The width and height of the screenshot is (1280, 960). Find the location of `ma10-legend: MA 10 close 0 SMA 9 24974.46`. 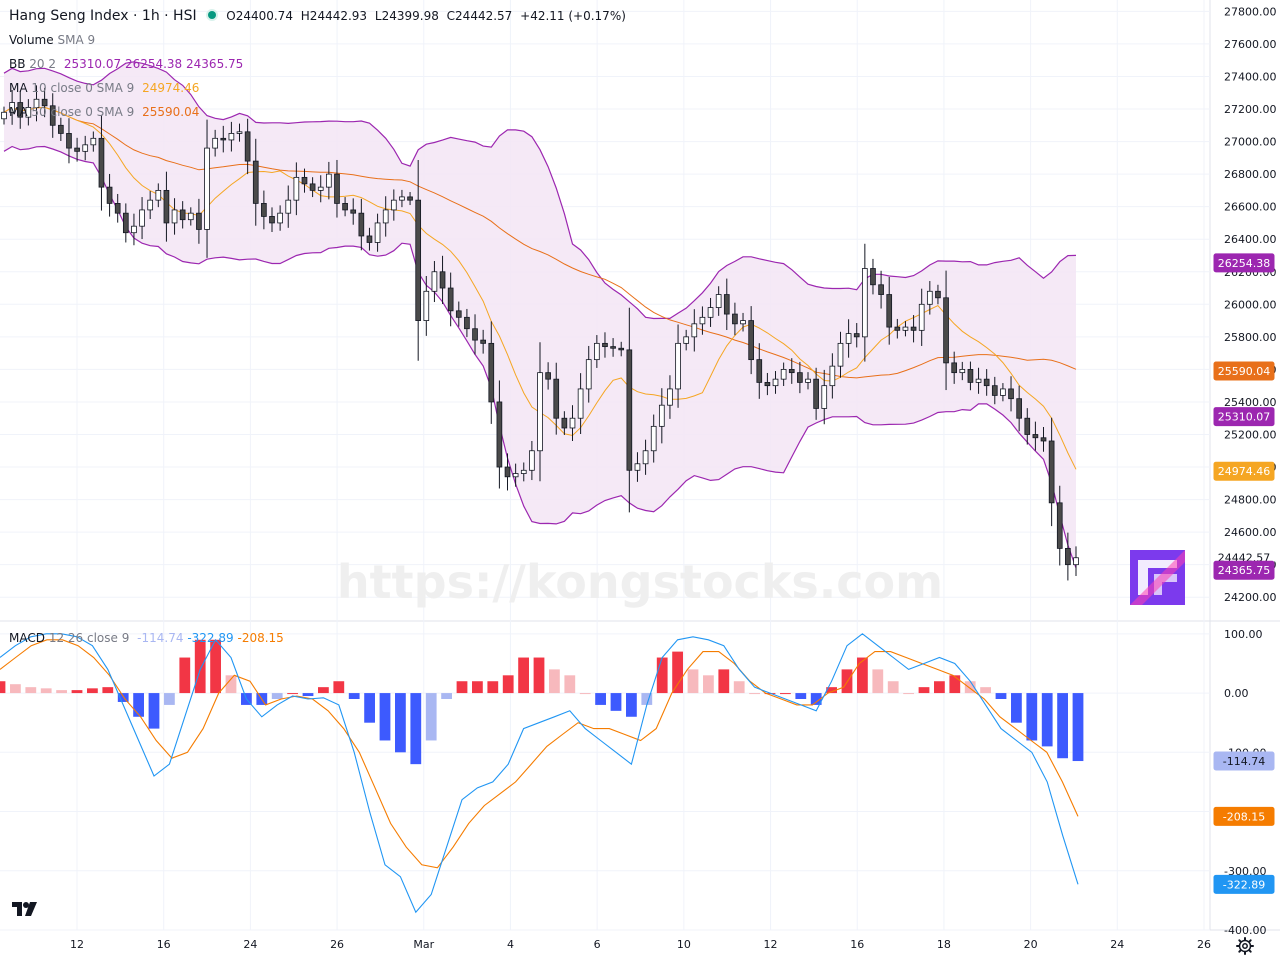

ma10-legend: MA 10 close 0 SMA 9 24974.46 is located at coordinates (104, 88).